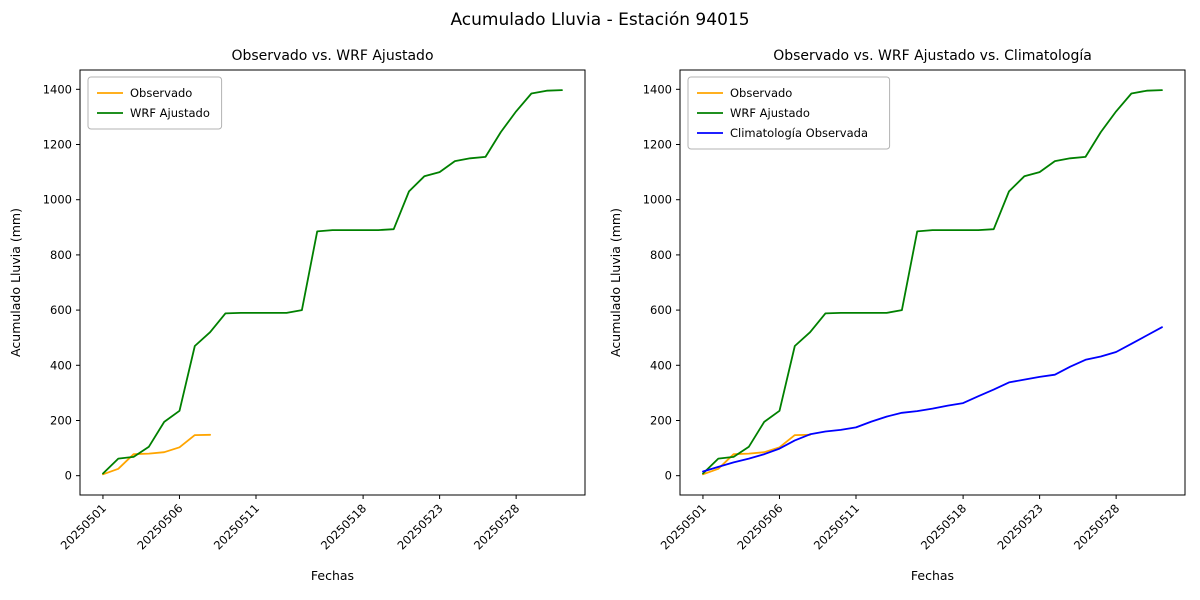 The width and height of the screenshot is (1200, 600). Describe the element at coordinates (332, 56) in the screenshot. I see `axes-title: Observado vs. WRF Ajustado` at that location.